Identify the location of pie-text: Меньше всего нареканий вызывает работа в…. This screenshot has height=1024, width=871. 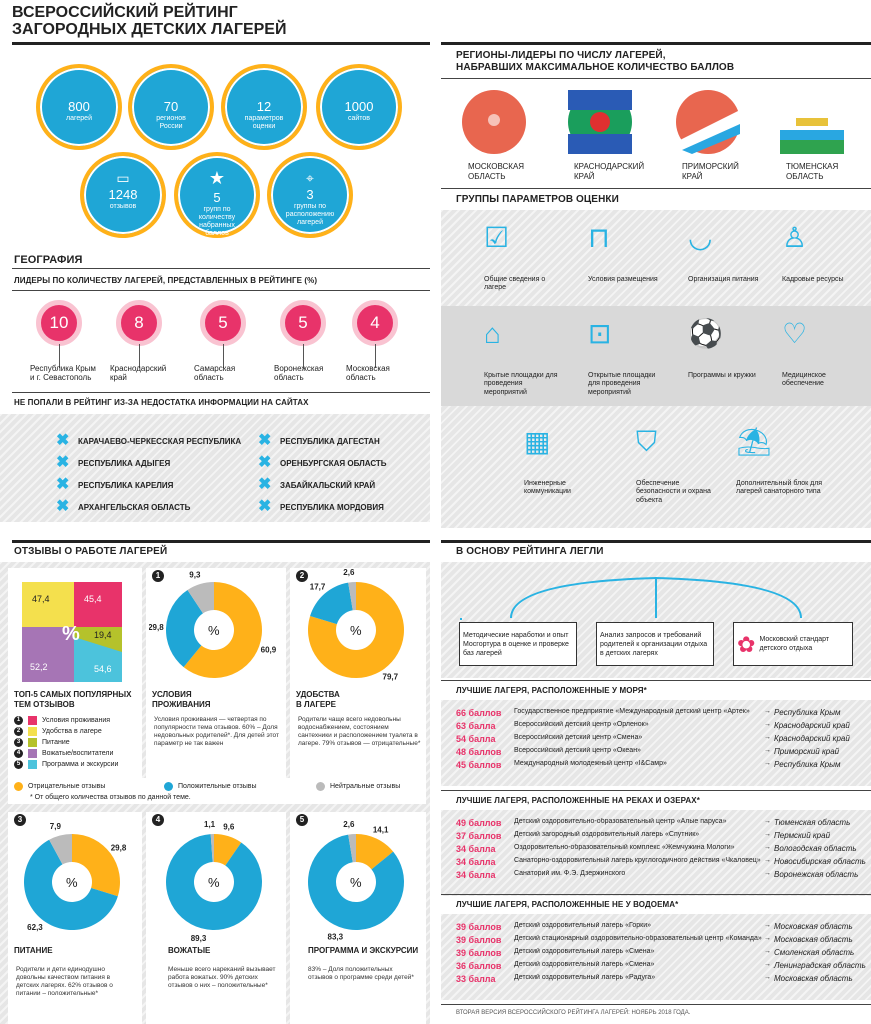
(222, 977).